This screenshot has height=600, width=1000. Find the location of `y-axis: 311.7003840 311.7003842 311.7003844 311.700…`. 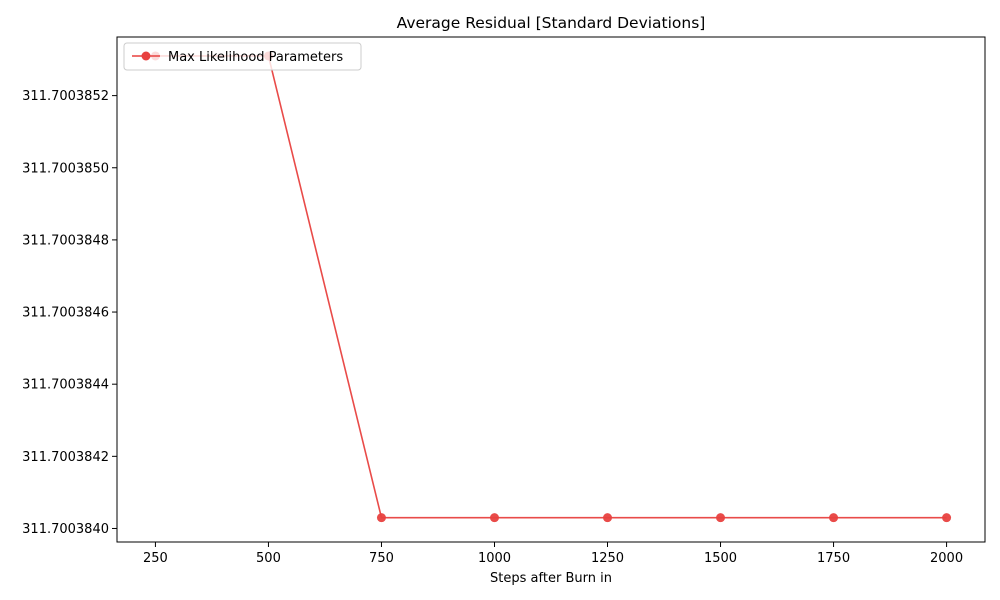

y-axis: 311.7003840 311.7003842 311.7003844 311.700… is located at coordinates (69, 313).